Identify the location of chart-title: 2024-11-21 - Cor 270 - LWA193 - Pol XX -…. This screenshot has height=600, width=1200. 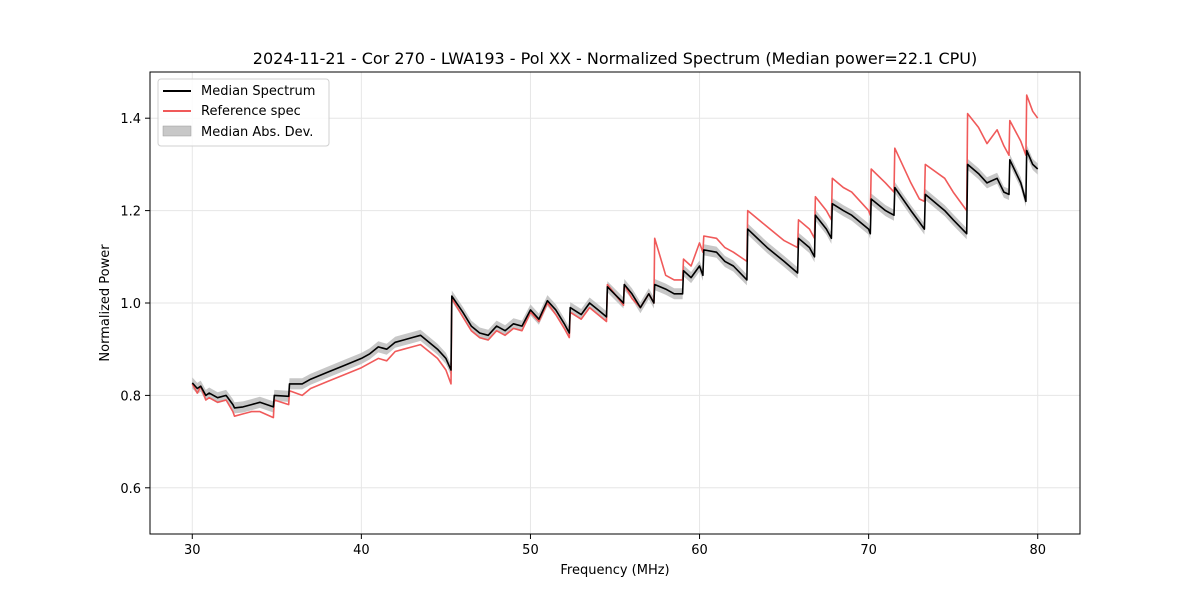
(615, 58).